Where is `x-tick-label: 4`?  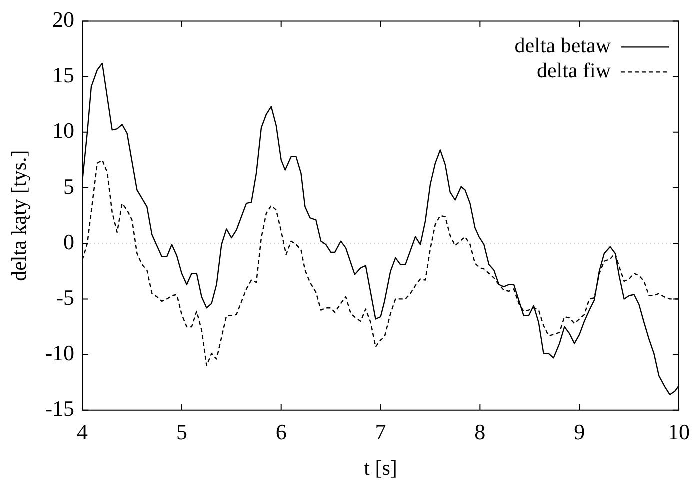 x-tick-label: 4 is located at coordinates (82, 431).